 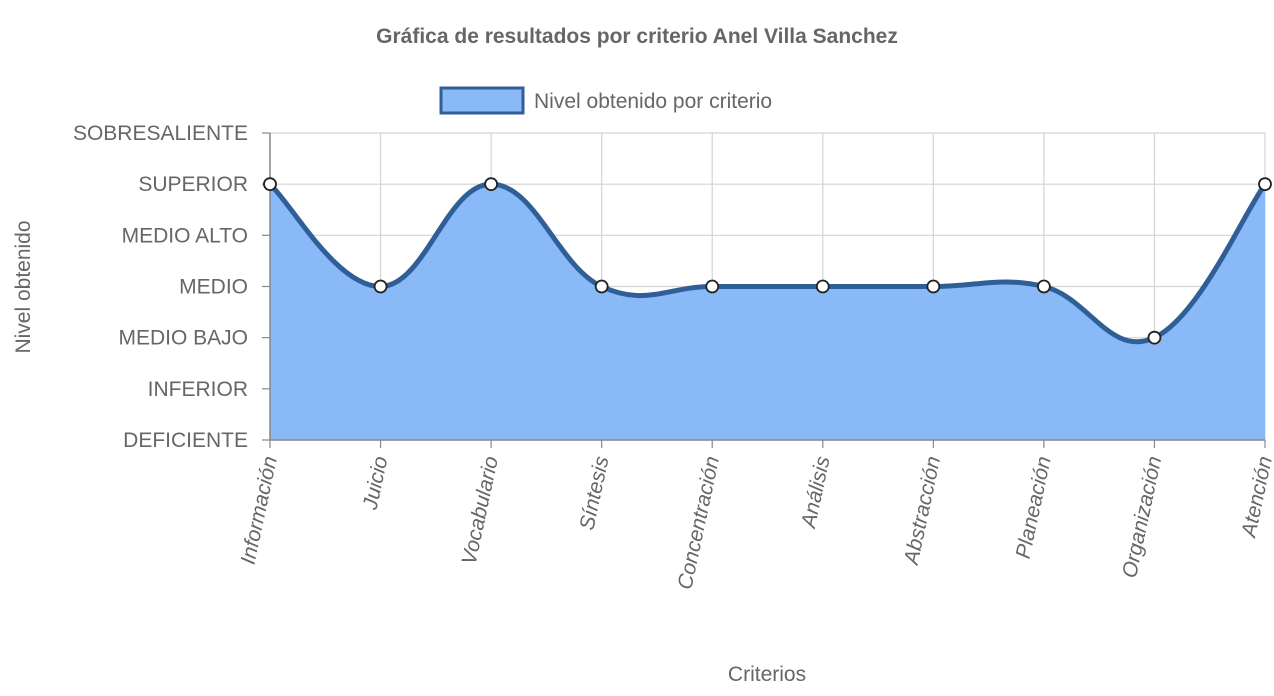 What do you see at coordinates (816, 493) in the screenshot?
I see `x-tick-label: Análisis` at bounding box center [816, 493].